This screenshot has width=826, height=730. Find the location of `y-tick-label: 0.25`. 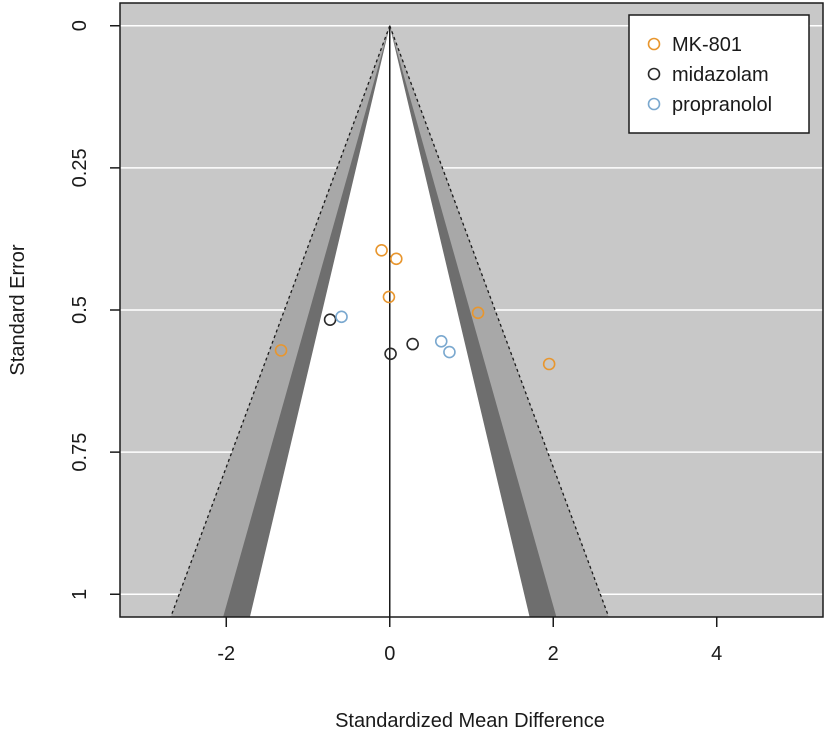

y-tick-label: 0.25 is located at coordinates (80, 167).